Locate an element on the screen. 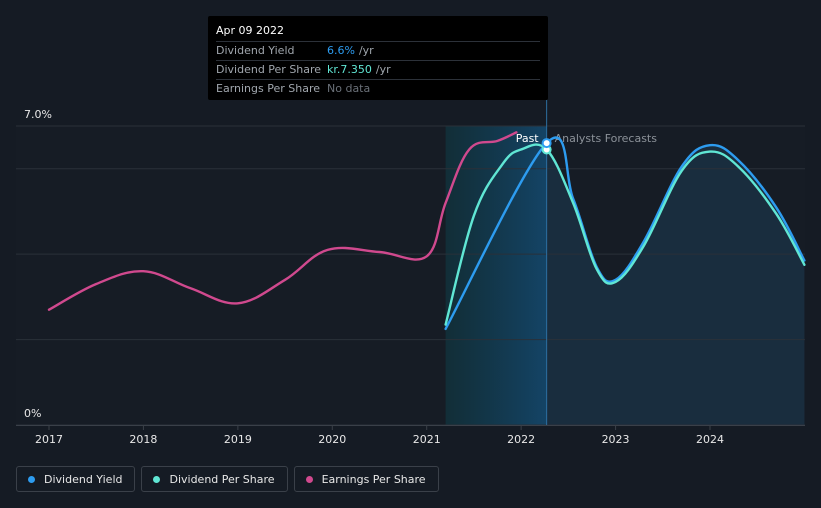 This screenshot has height=508, width=821. forecast-label: Analysts Forecasts is located at coordinates (606, 138).